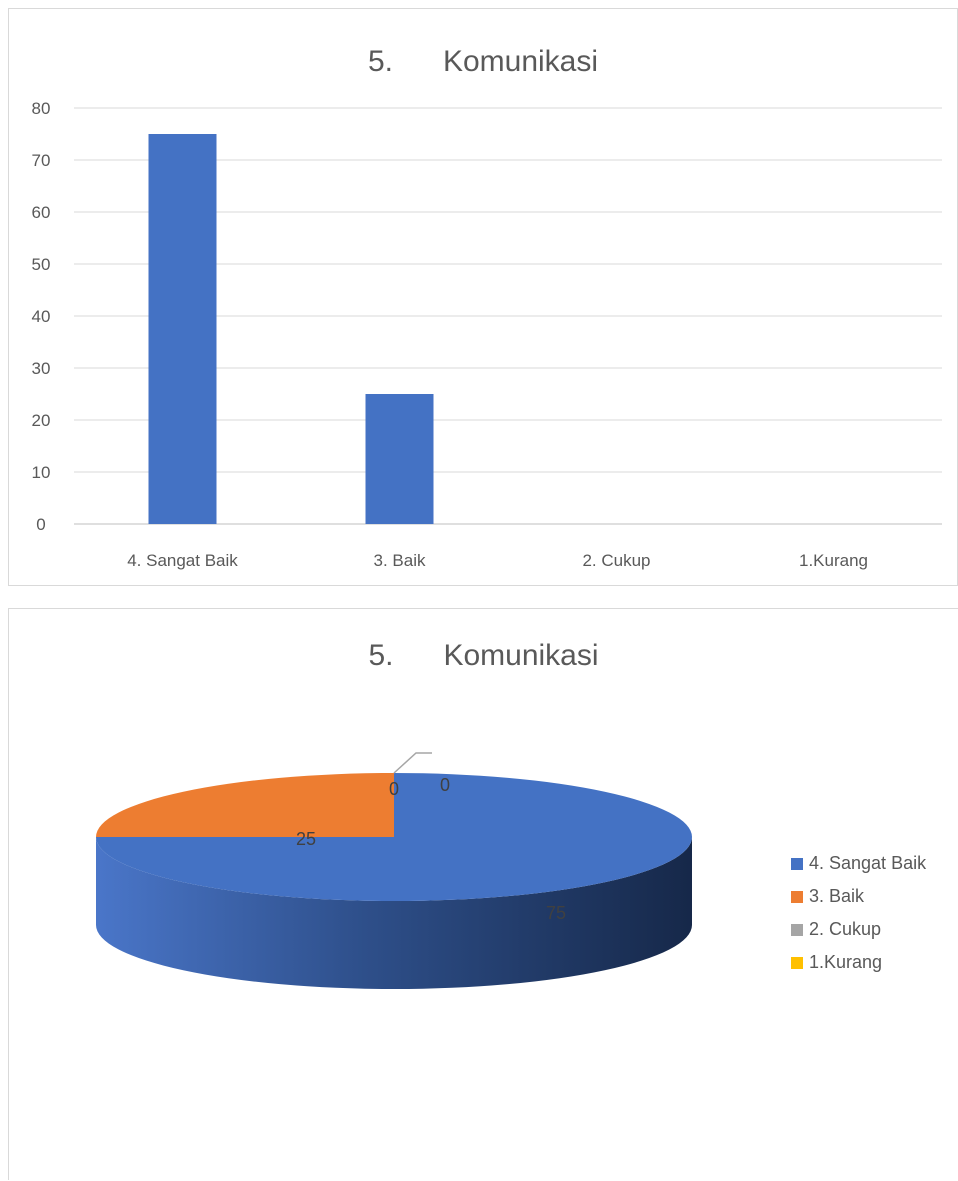  What do you see at coordinates (306, 839) in the screenshot?
I see `pie-data-label: 25` at bounding box center [306, 839].